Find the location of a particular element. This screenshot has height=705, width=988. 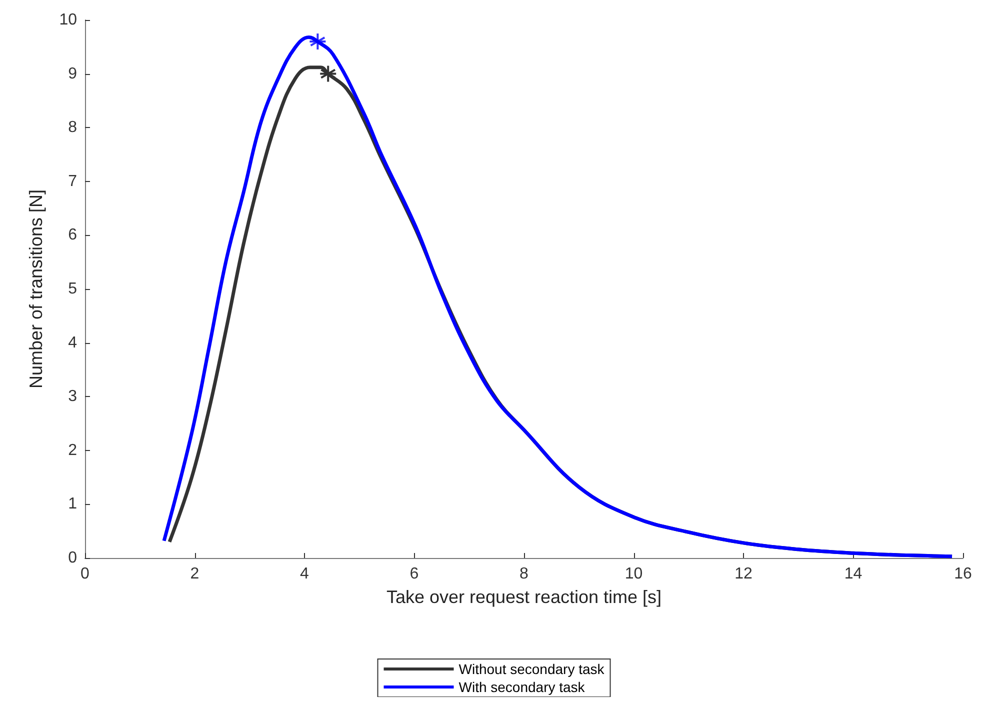

x-tick-label: 0 is located at coordinates (85, 574).